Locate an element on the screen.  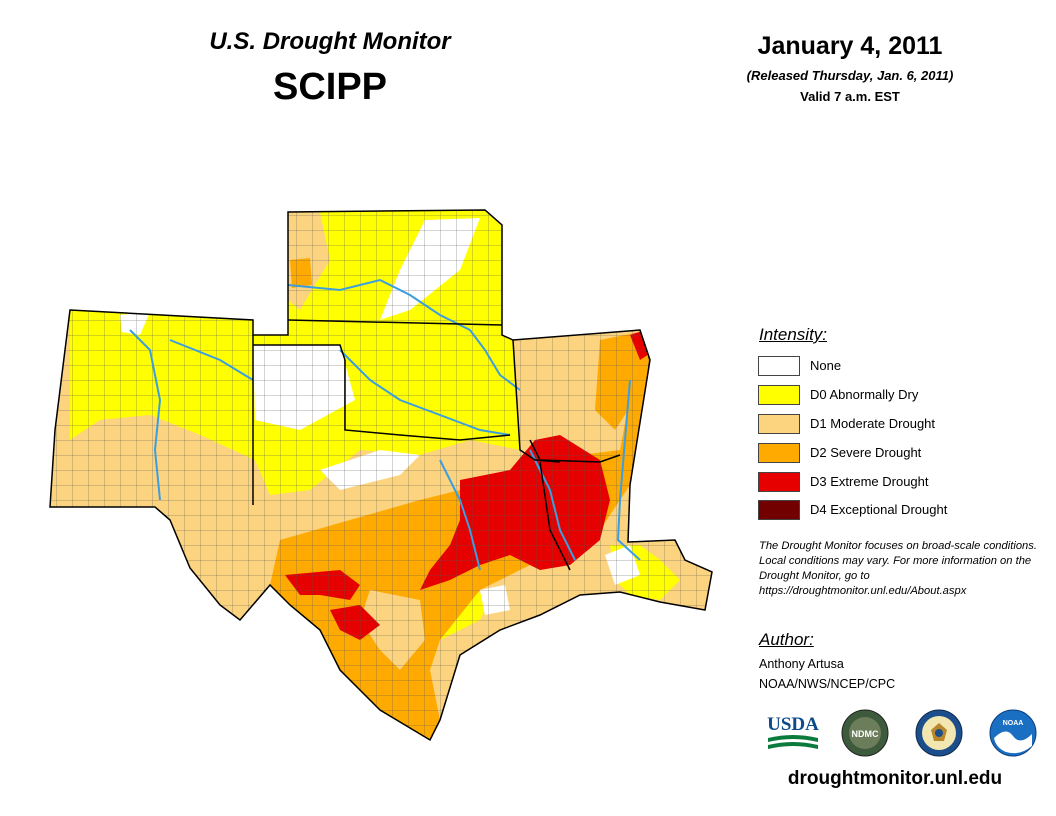
website-link: droughtmonitor.unl.edu is located at coordinates (895, 778).